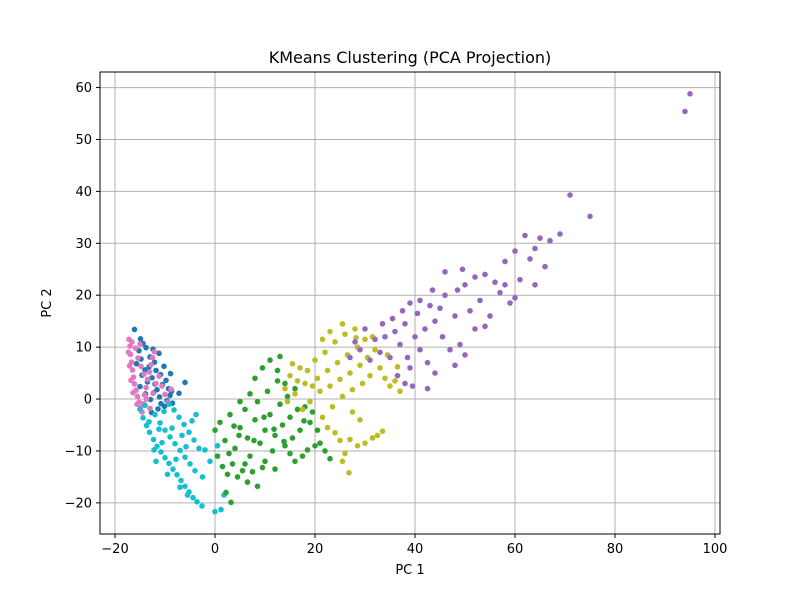 The height and width of the screenshot is (600, 800). Describe the element at coordinates (82, 296) in the screenshot. I see `y-axis-ticks: −20 −10 0 10 20 30 40 50 60` at that location.